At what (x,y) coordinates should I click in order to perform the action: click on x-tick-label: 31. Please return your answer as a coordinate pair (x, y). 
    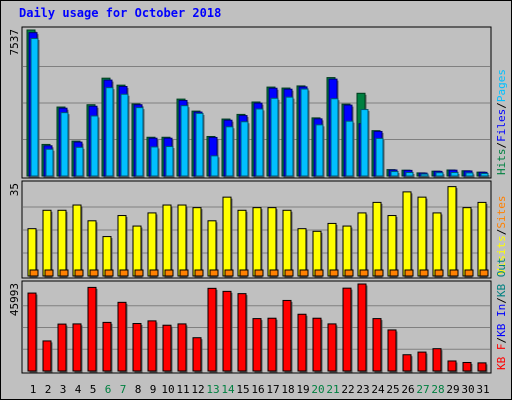
    Looking at the image, I should click on (482, 389).